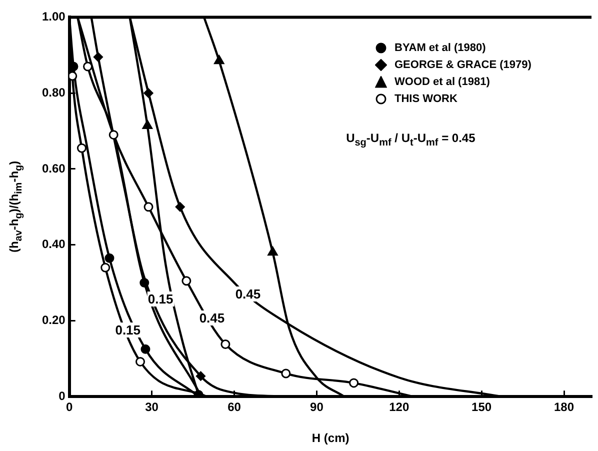 The image size is (598, 451). What do you see at coordinates (62, 395) in the screenshot?
I see `y-tick-label: 0` at bounding box center [62, 395].